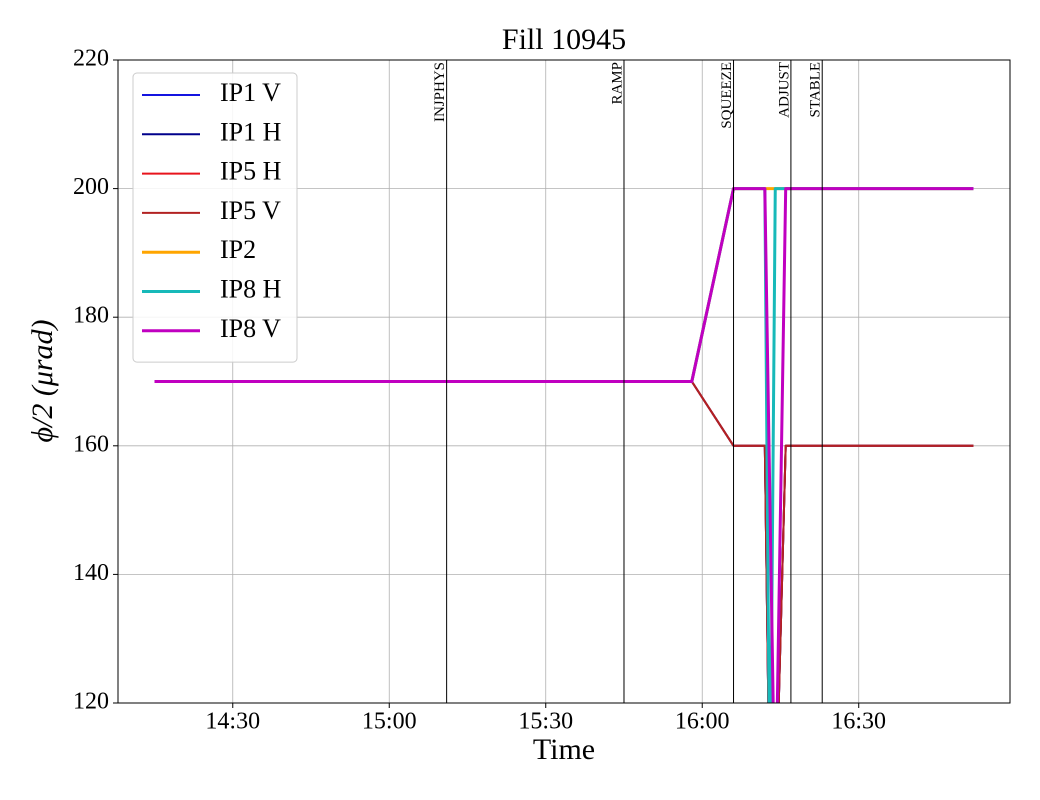 Image resolution: width=1040 pixels, height=800 pixels. Describe the element at coordinates (440, 92) in the screenshot. I see `mode-label: INJPHYS` at that location.